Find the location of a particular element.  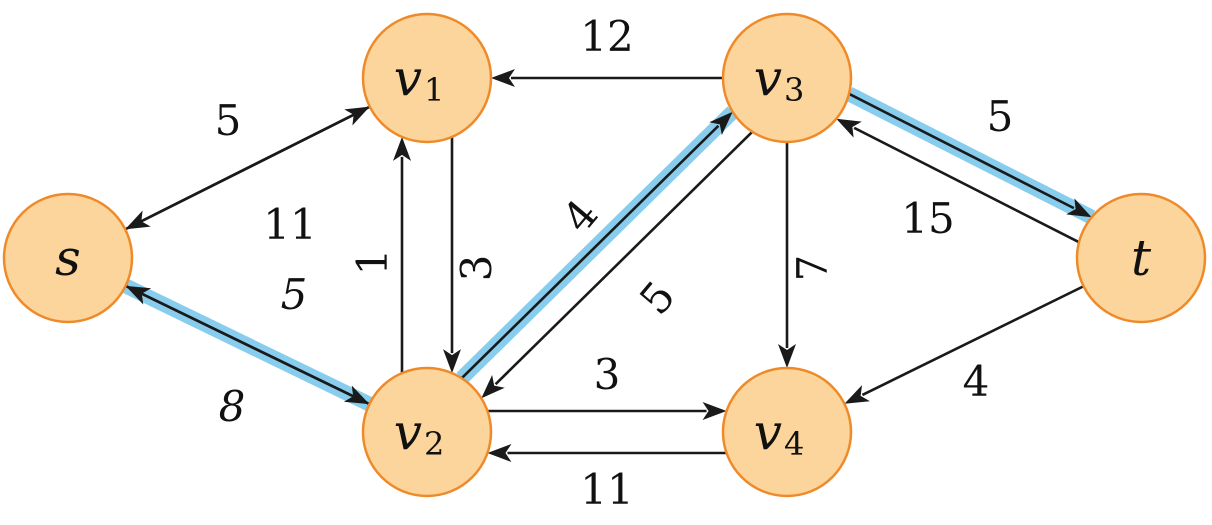

node-name: s is located at coordinates (68, 258).